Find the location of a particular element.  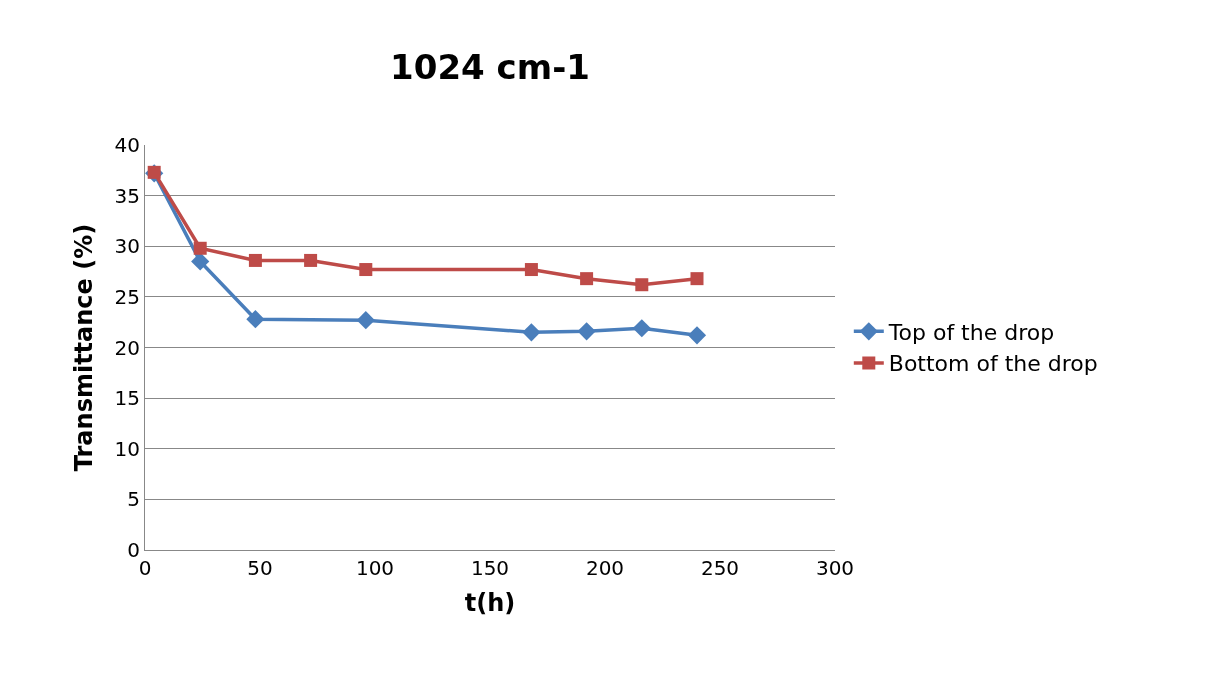

x-tick-label: 100 is located at coordinates (375, 568).